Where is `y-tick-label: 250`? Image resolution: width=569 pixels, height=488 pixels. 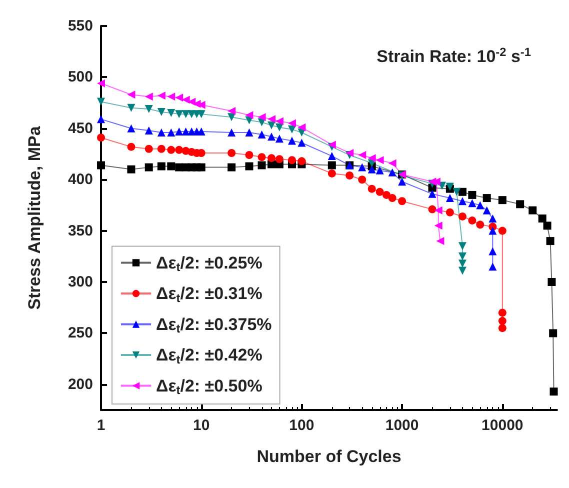 y-tick-label: 250 is located at coordinates (80, 333).